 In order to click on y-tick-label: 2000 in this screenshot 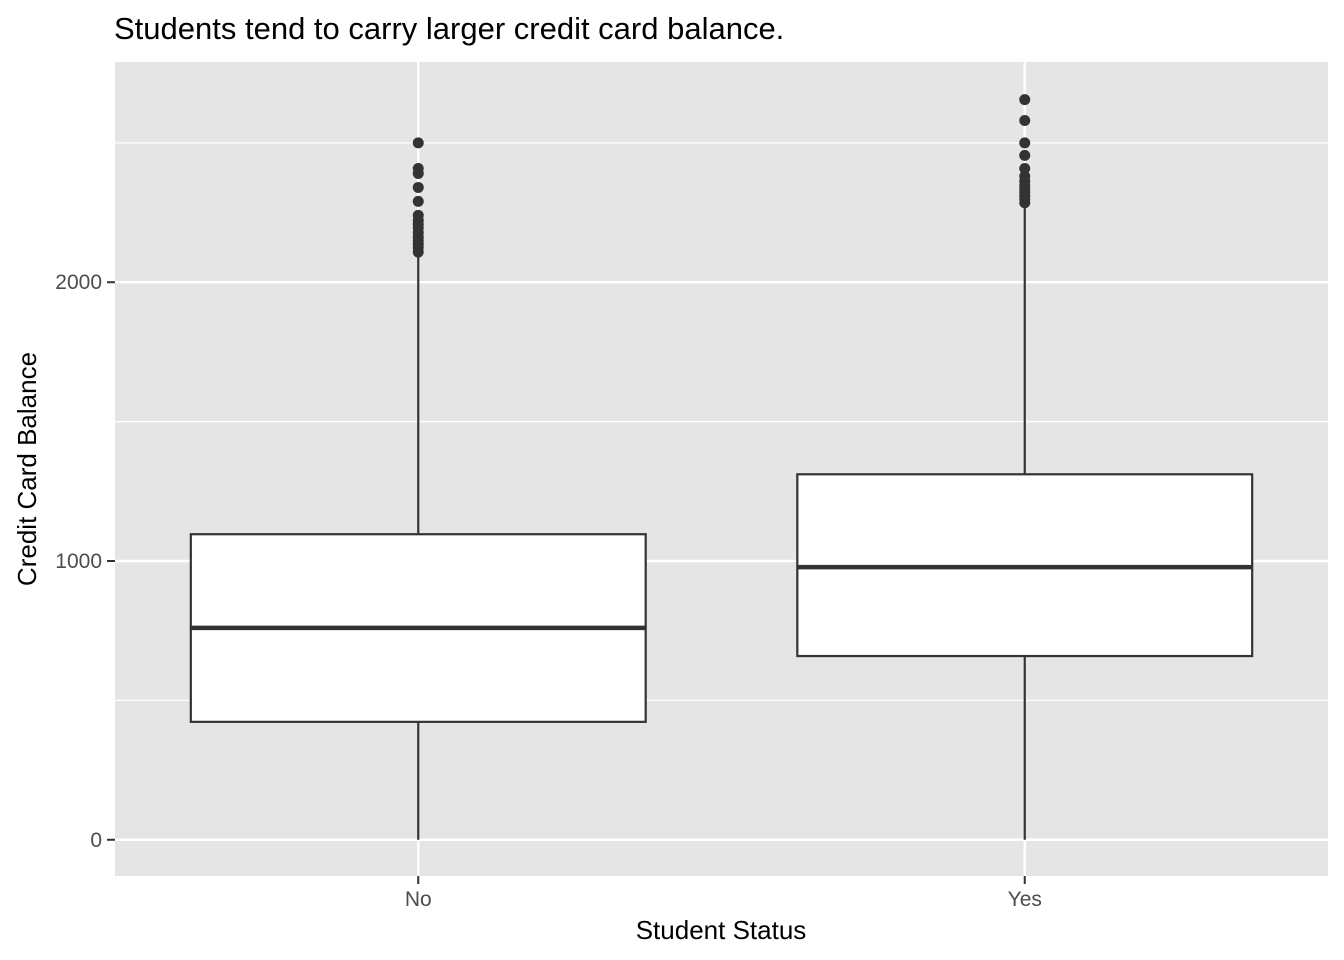, I will do `click(78, 282)`.